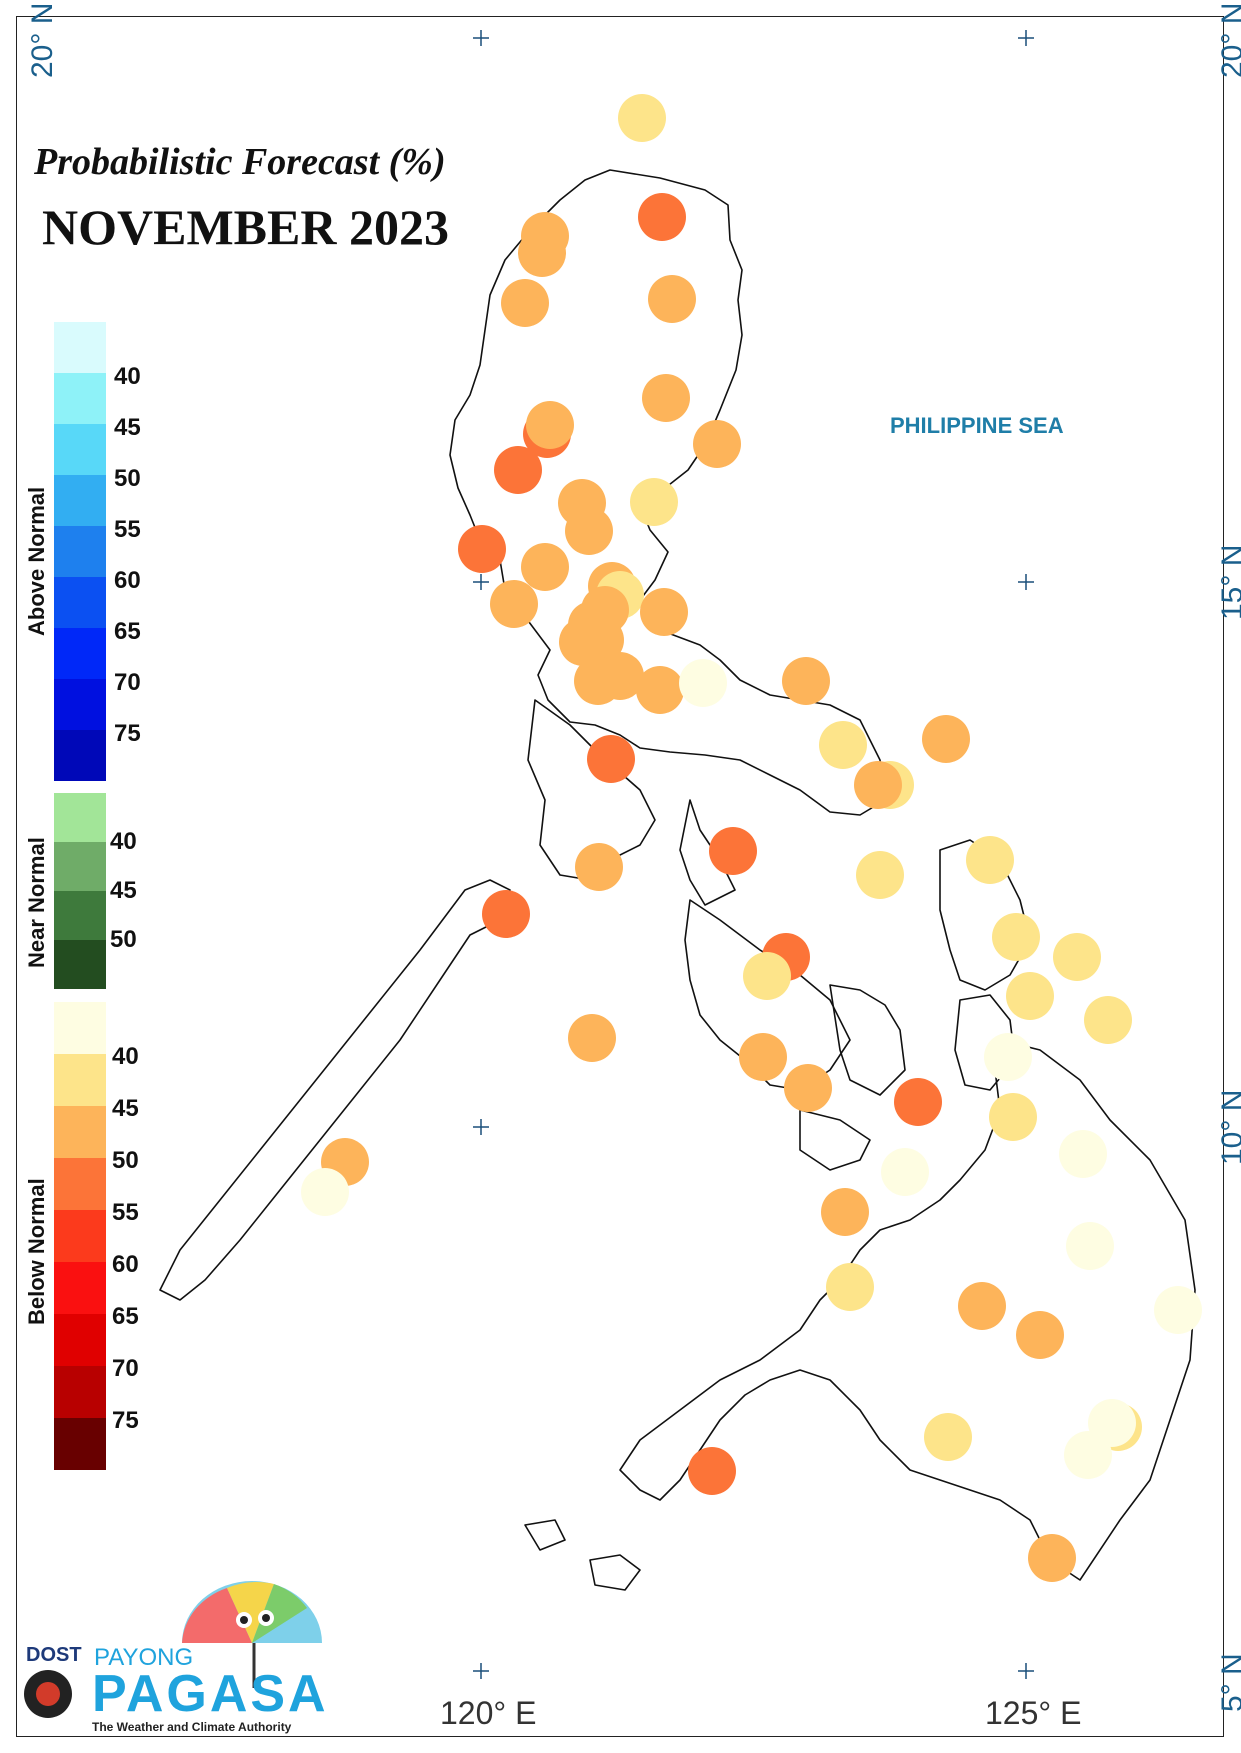  Describe the element at coordinates (127, 478) in the screenshot. I see `legend-tick-above-50: 50` at that location.